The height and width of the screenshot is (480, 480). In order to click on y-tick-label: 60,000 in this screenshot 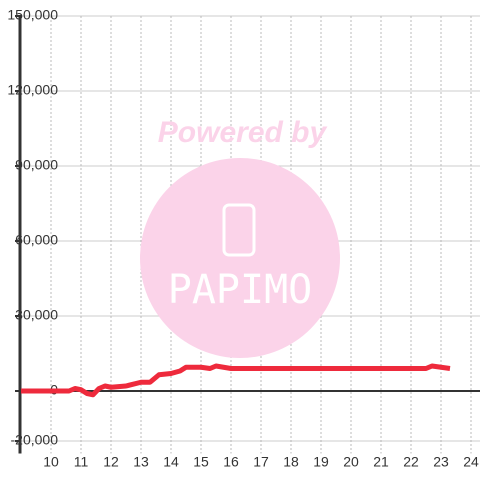, I will do `click(36, 240)`.